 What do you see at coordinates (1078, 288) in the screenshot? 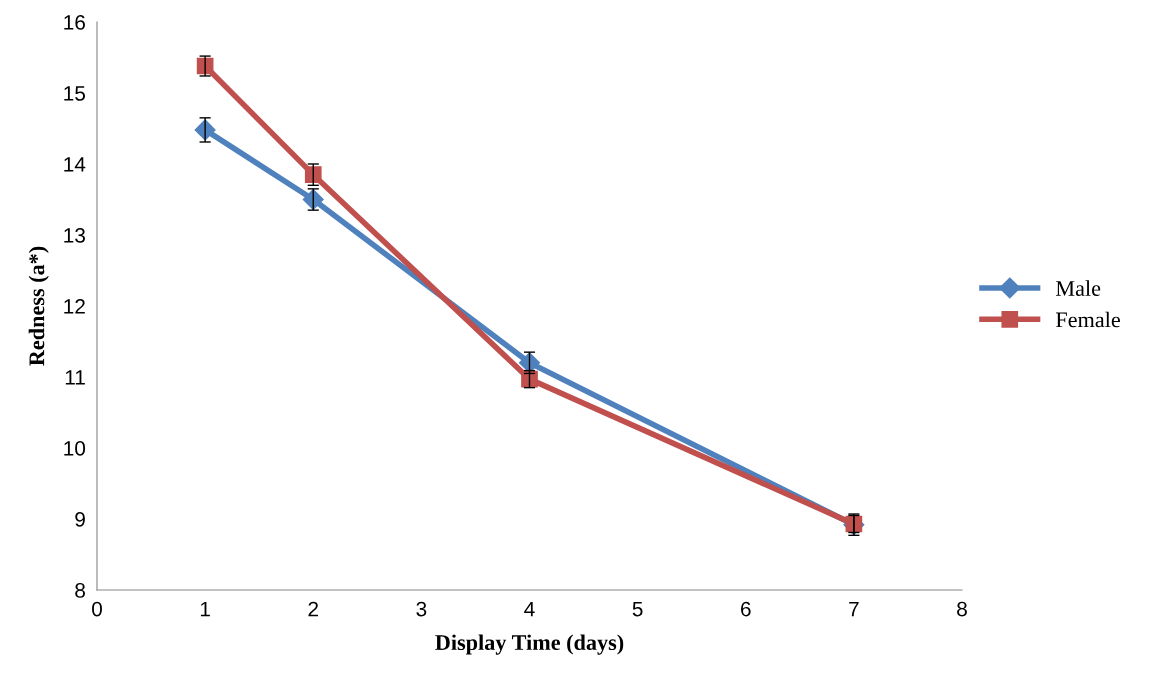
I see `legend-label: Male` at bounding box center [1078, 288].